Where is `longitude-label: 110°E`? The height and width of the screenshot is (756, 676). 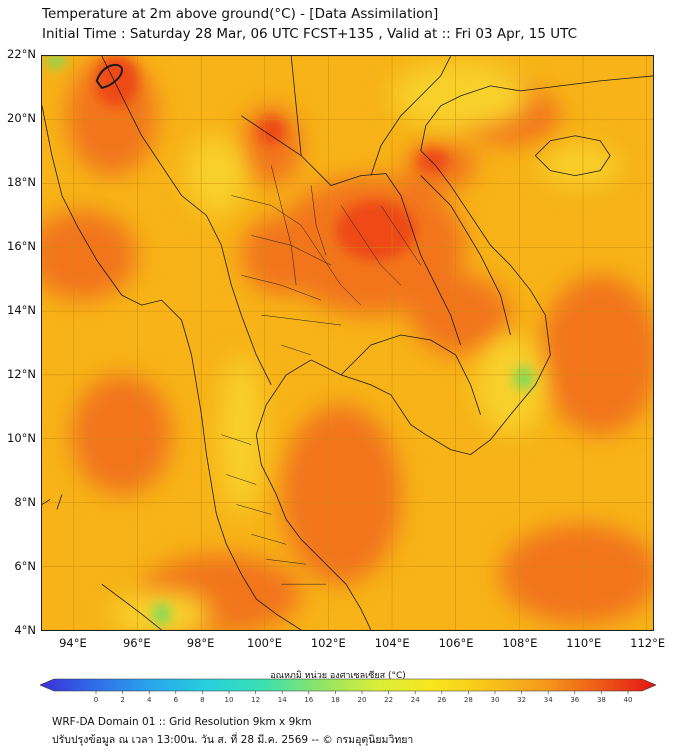
longitude-label: 110°E is located at coordinates (584, 643).